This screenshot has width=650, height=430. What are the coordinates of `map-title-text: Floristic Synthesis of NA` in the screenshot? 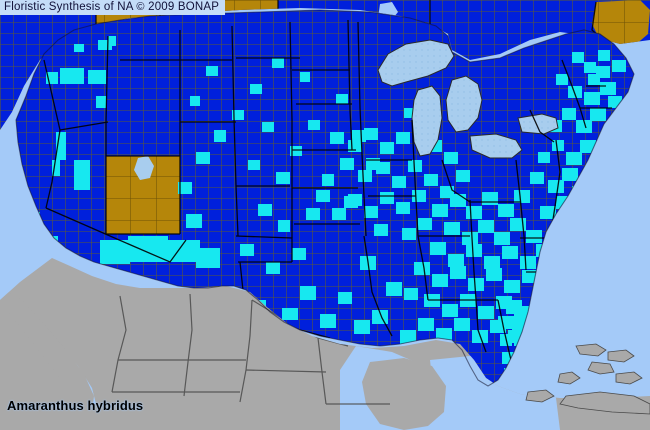 It's located at (68, 7).